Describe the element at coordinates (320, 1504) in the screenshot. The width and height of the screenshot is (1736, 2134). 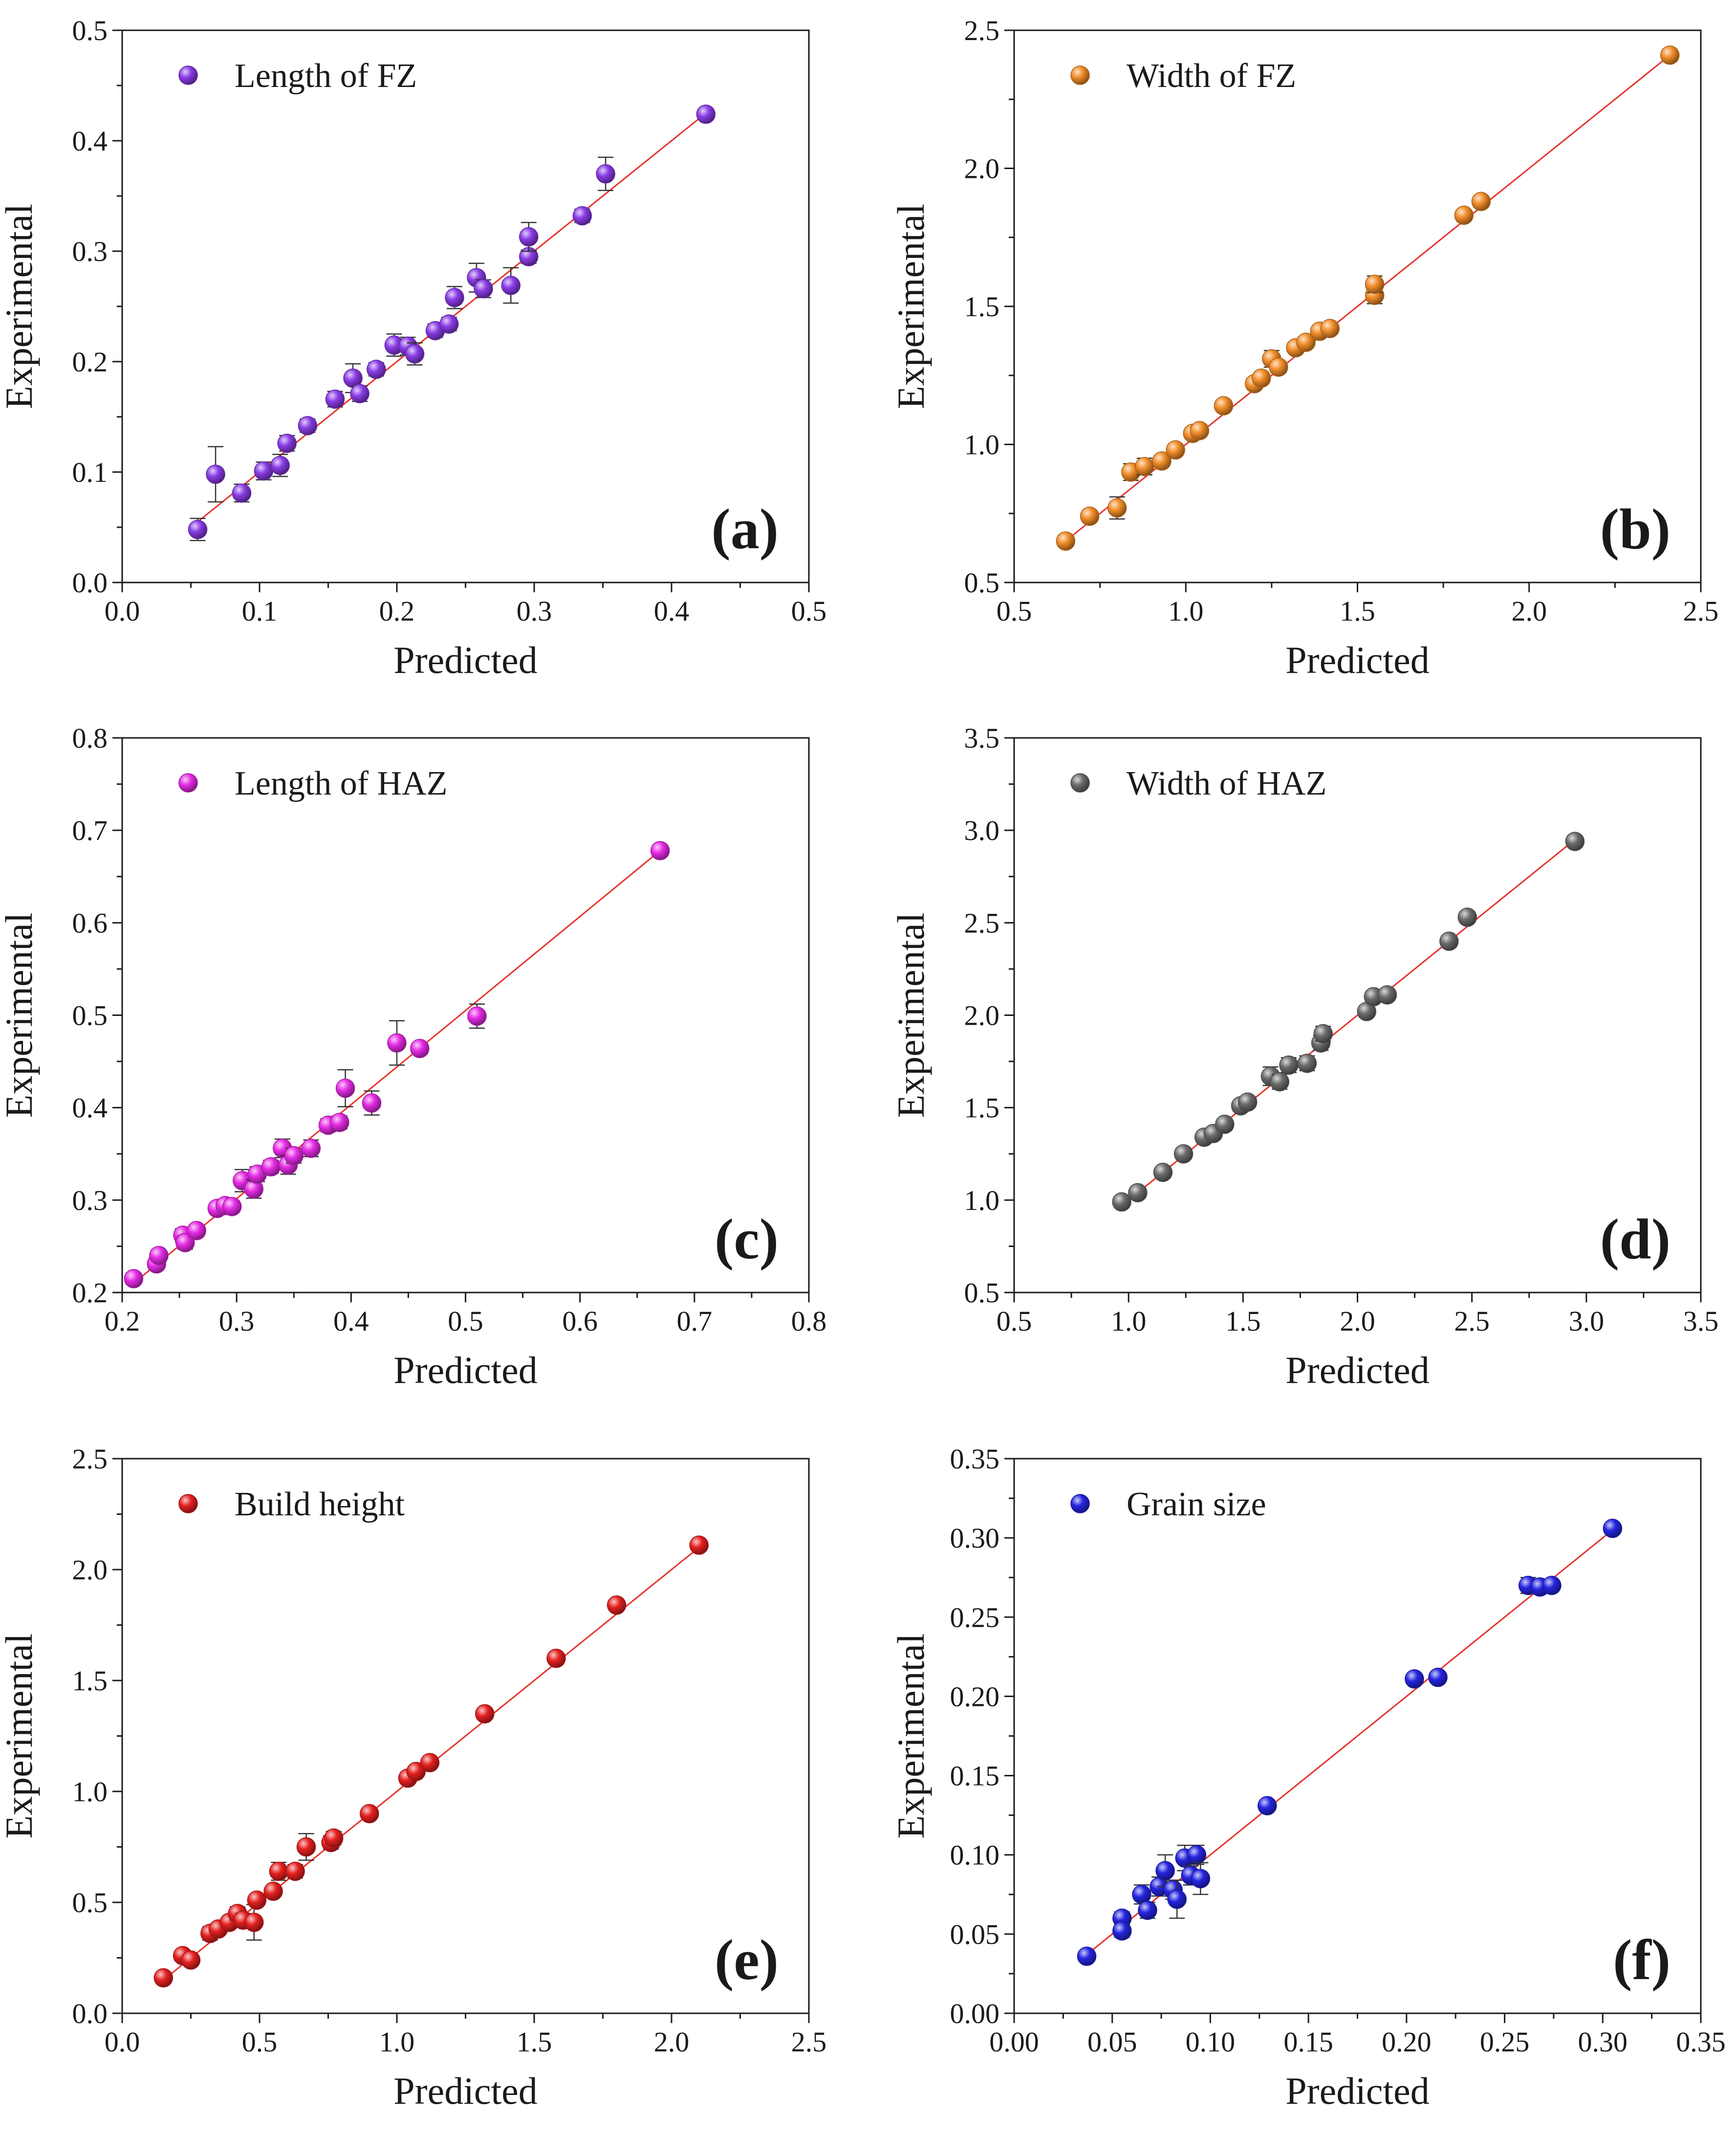
I see `legend-label: Build height` at that location.